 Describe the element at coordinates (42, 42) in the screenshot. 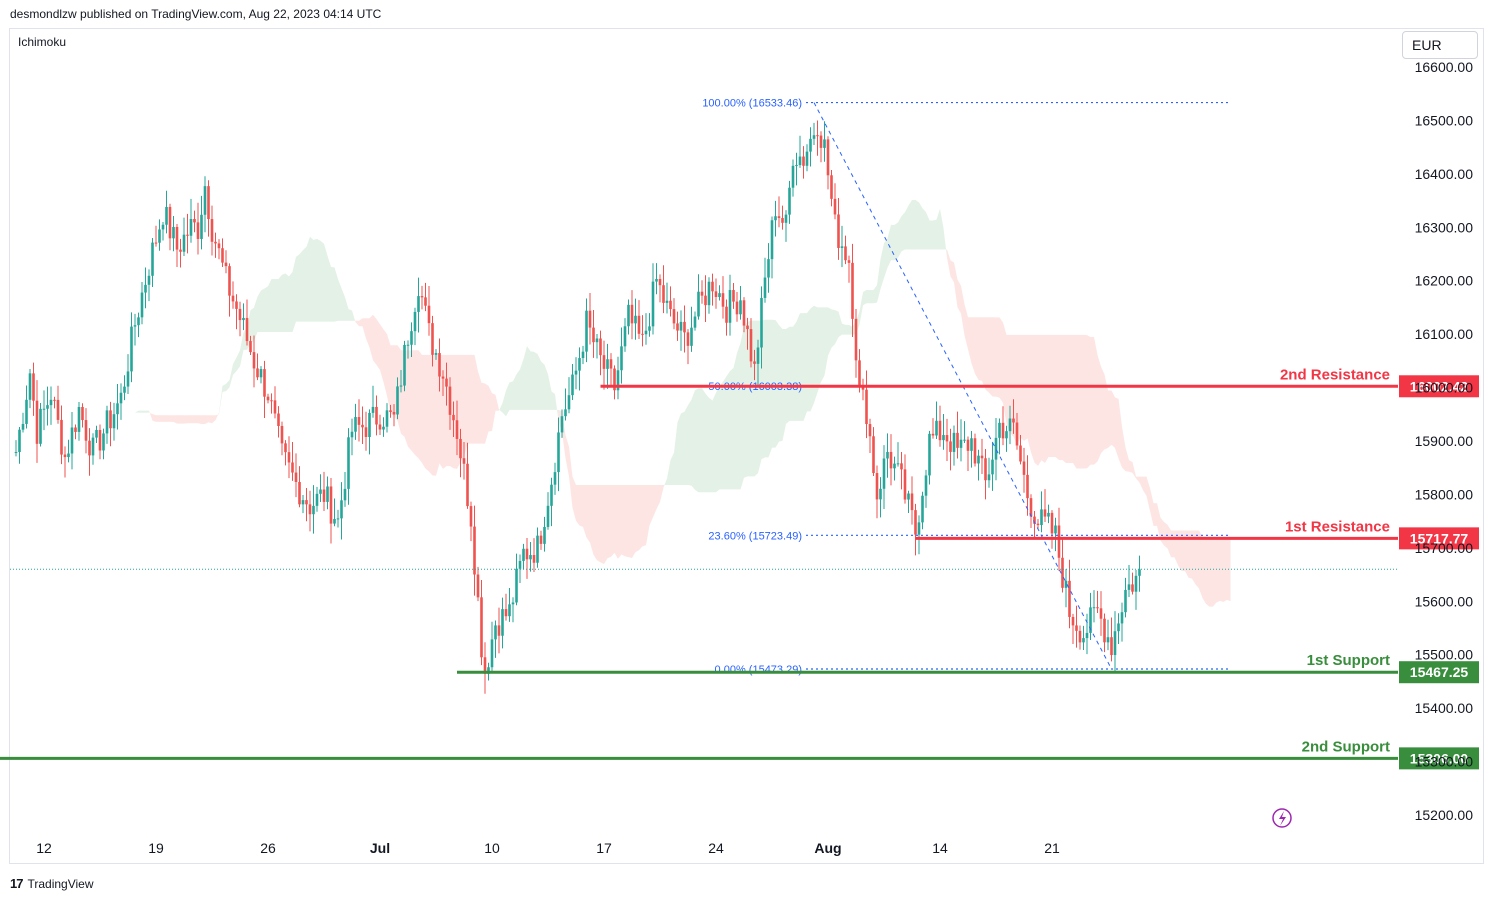

I see `indicator-label: Ichimoku` at that location.